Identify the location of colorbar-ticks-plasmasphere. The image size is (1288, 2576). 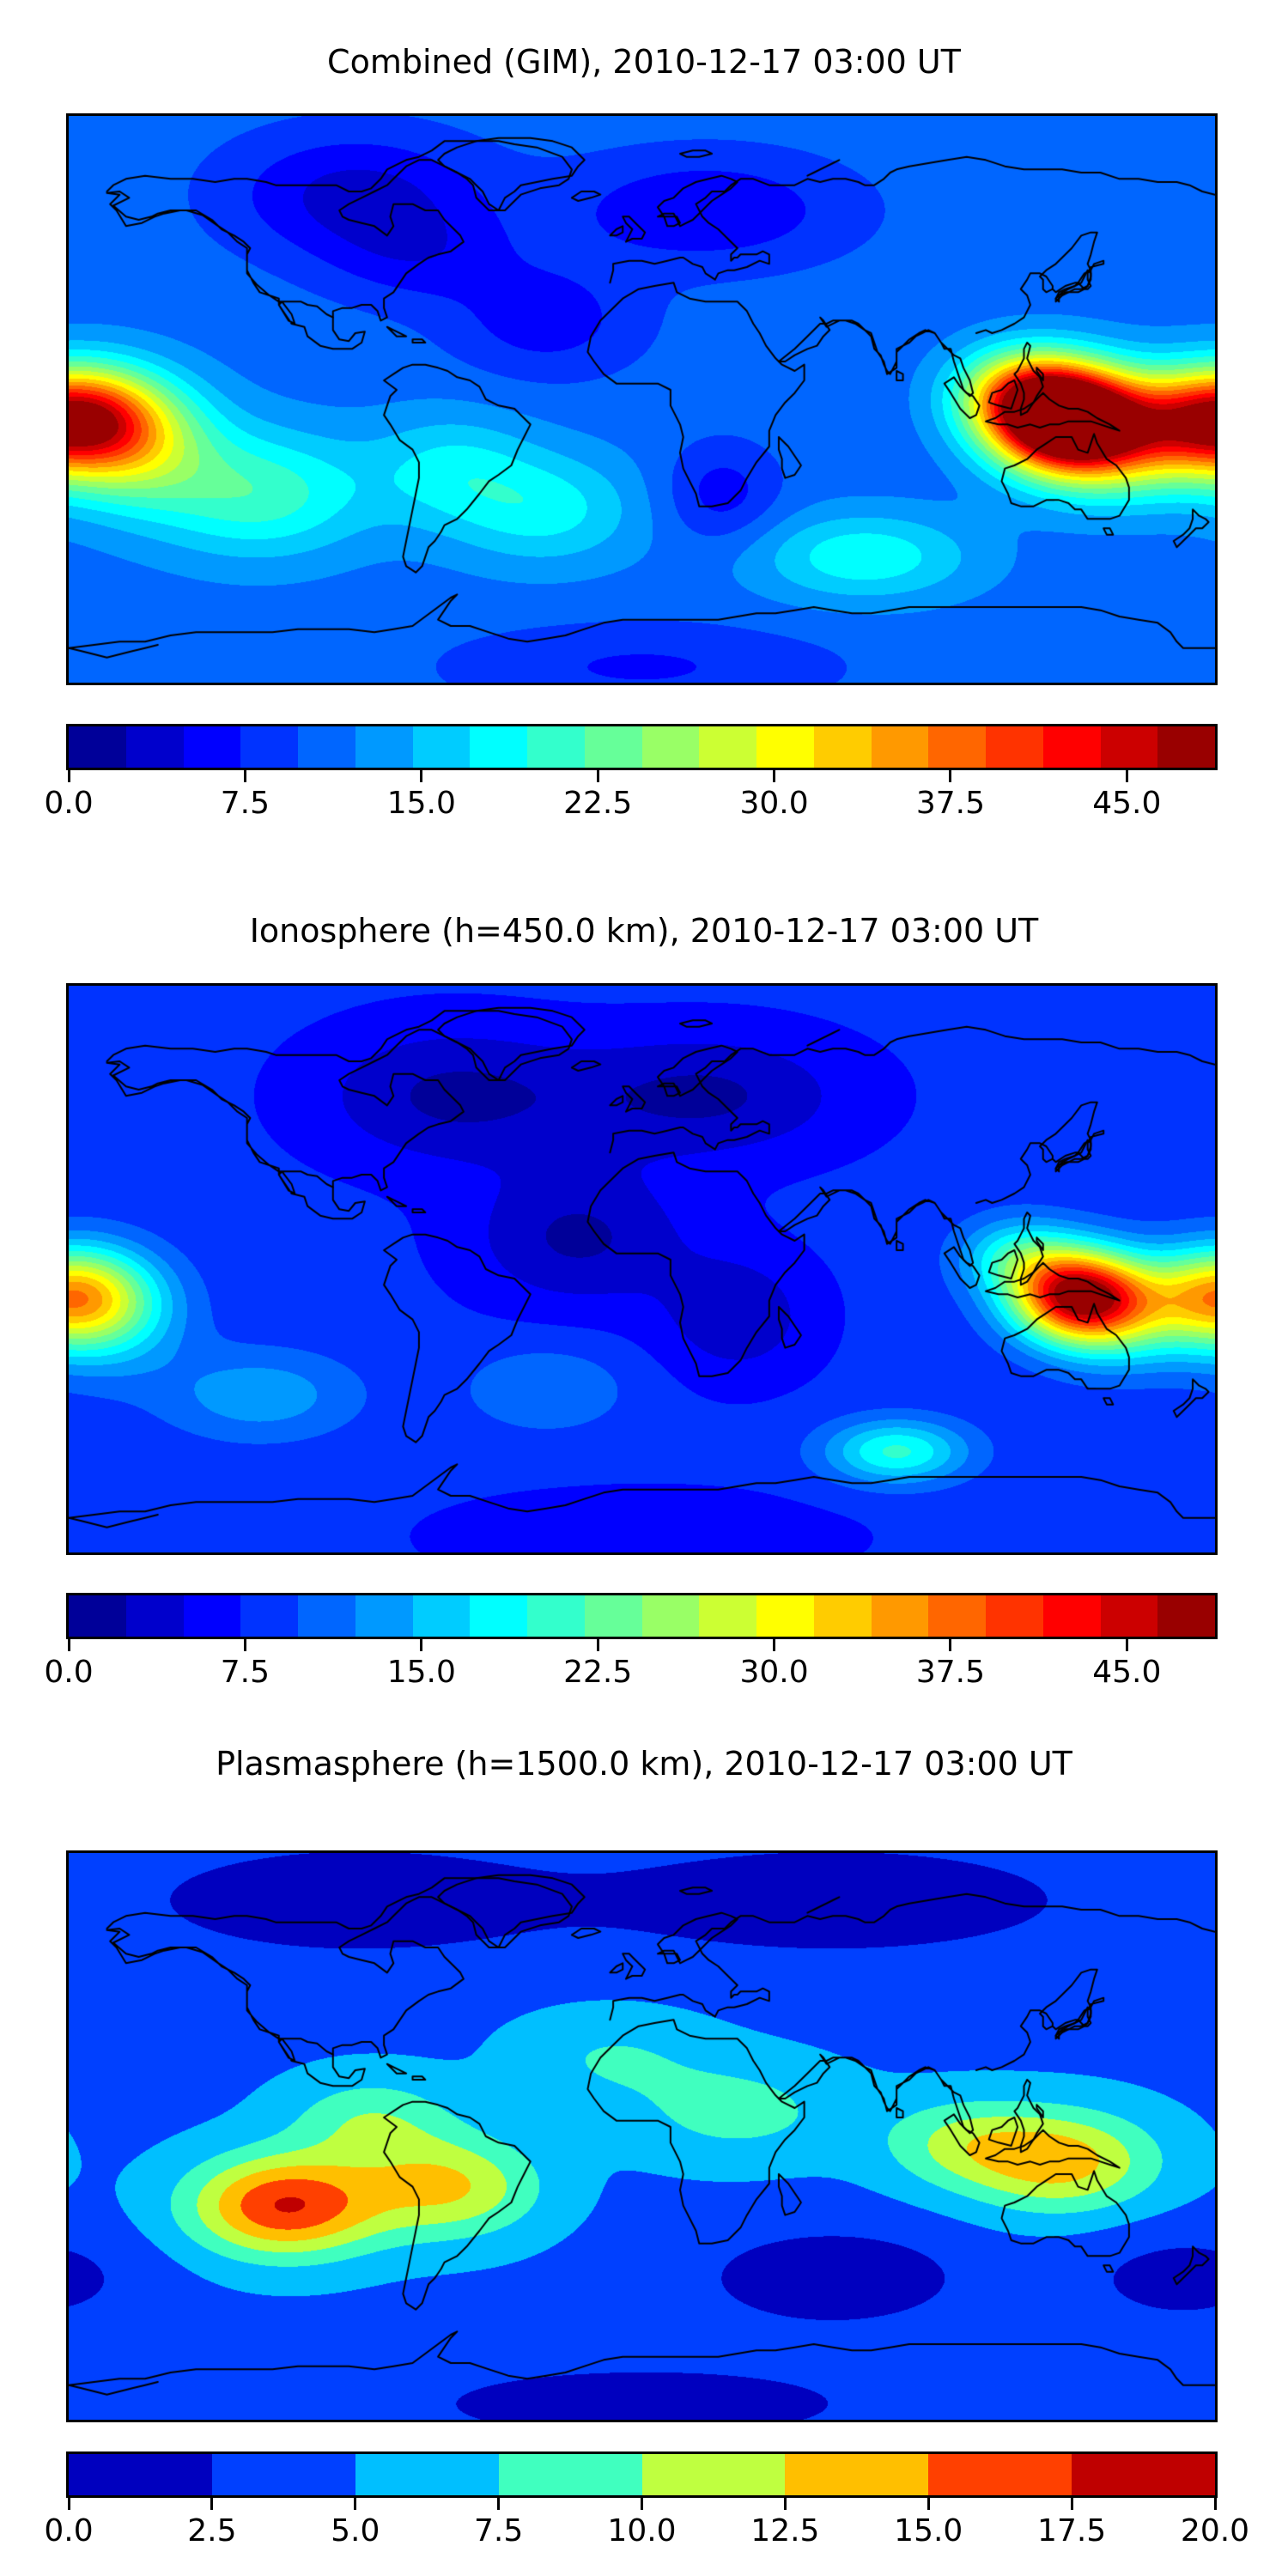
(642, 2505).